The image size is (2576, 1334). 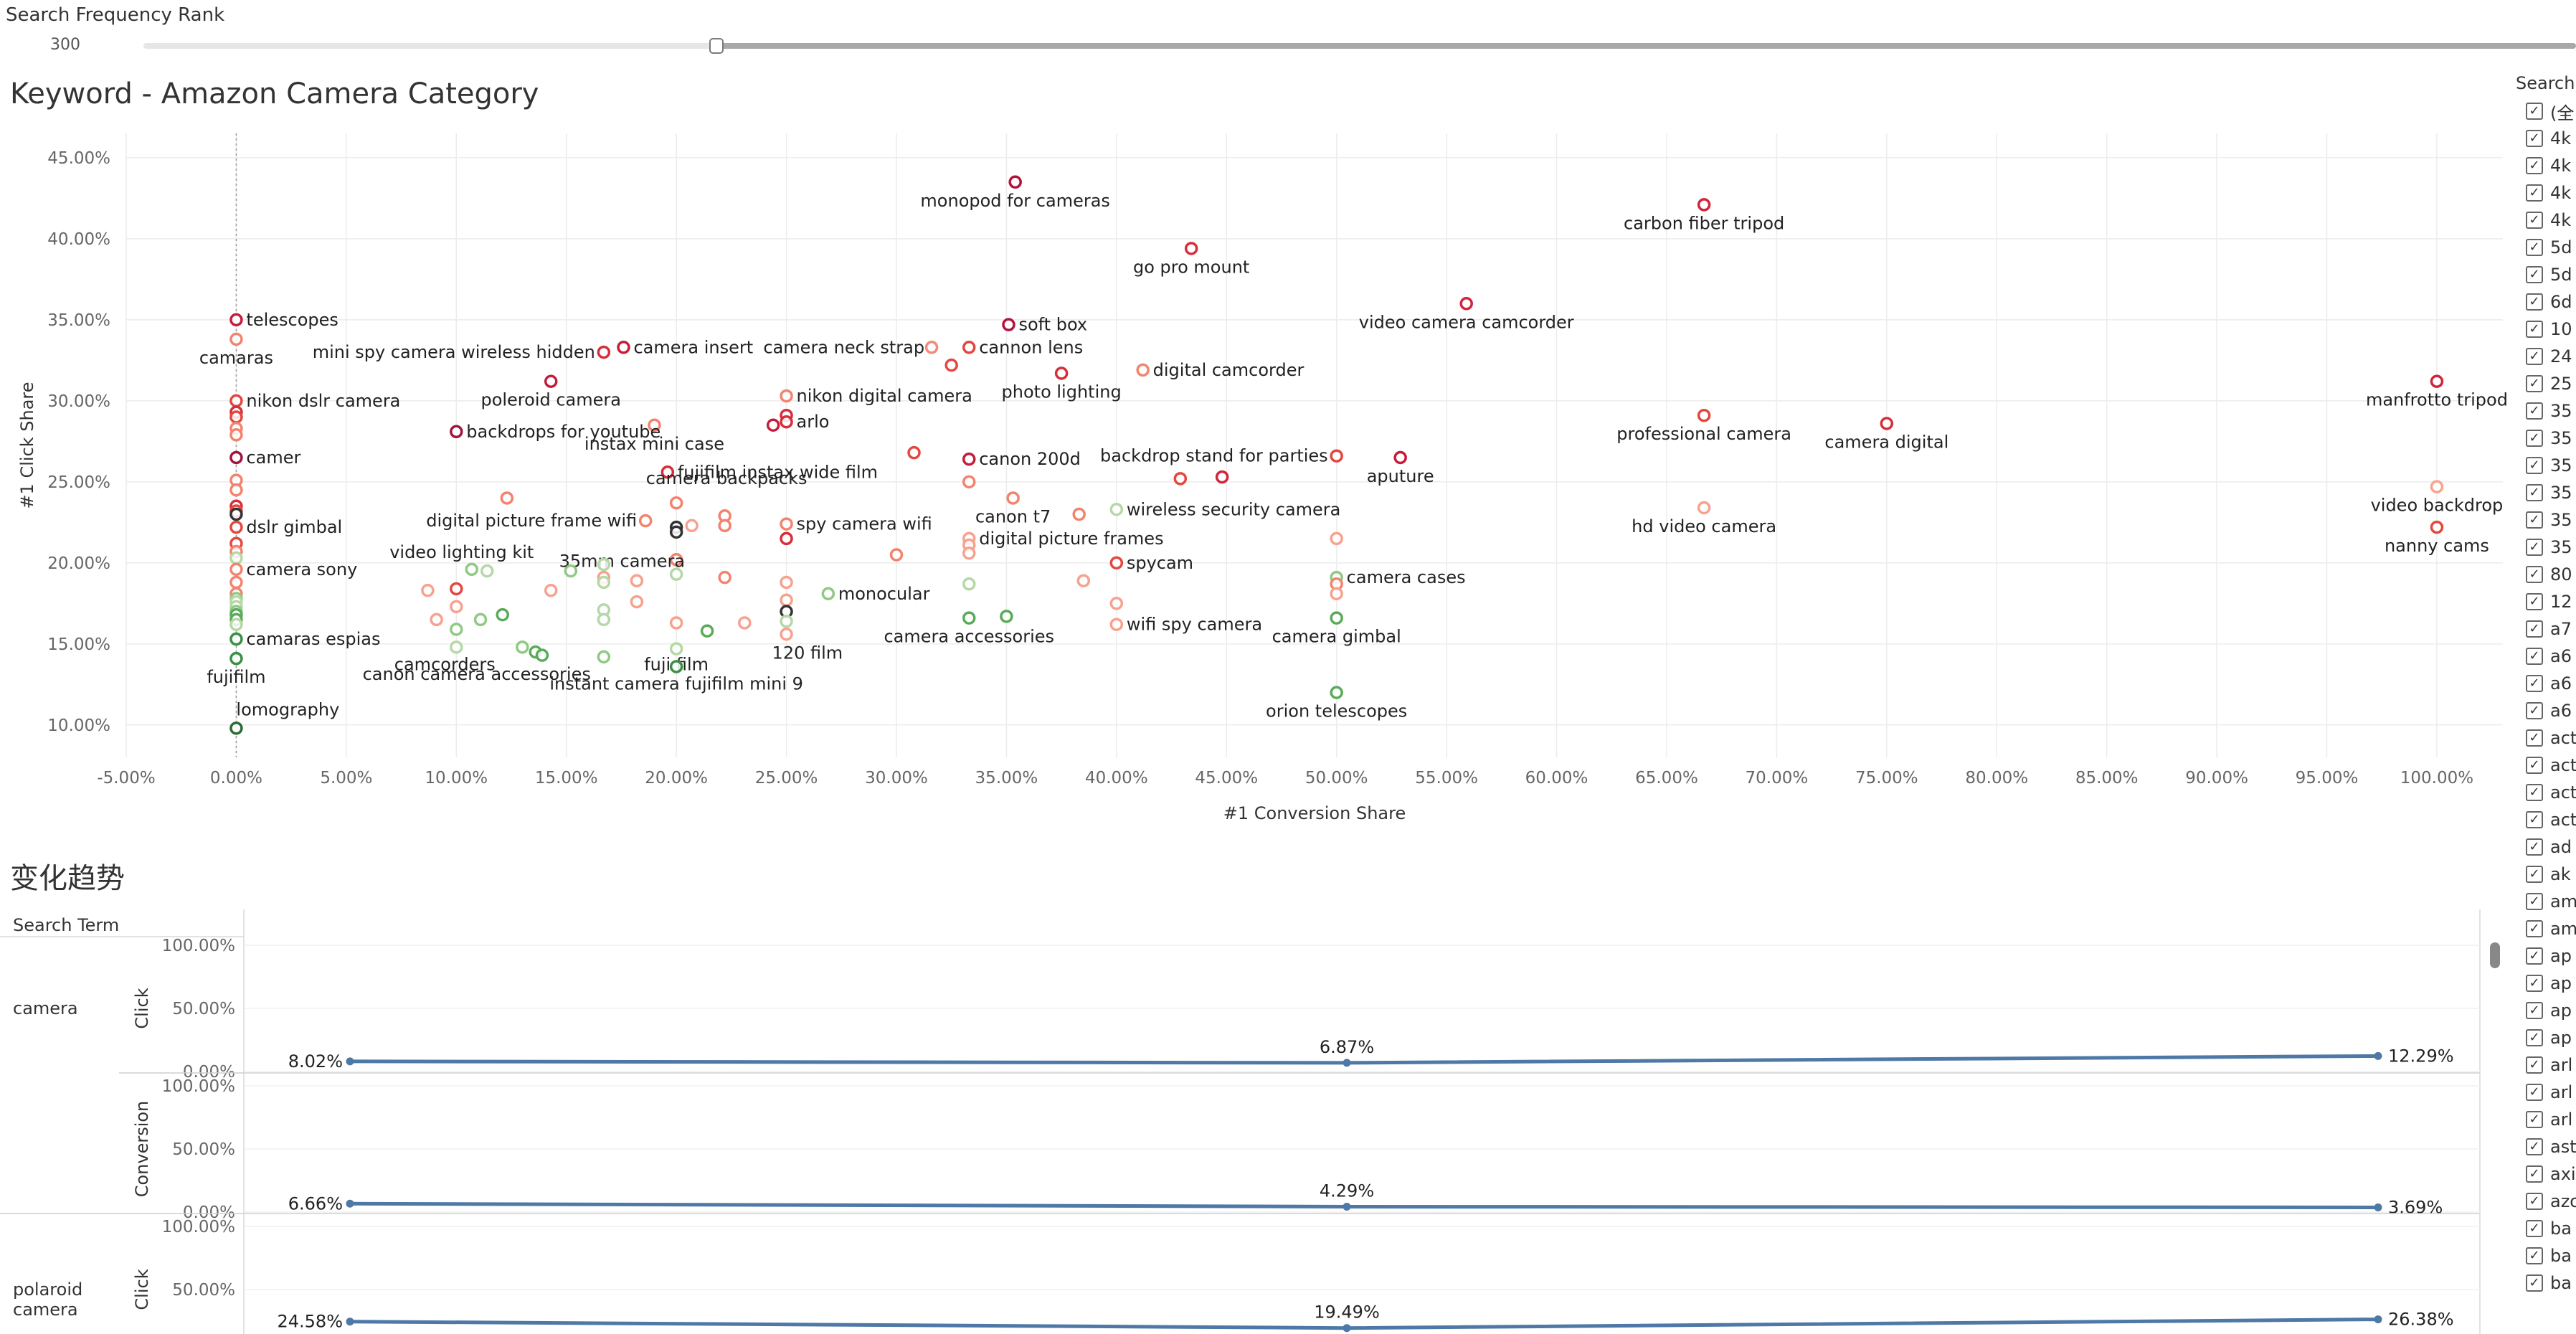 I want to click on legend-item: ✓ axi, so click(x=2546, y=1174).